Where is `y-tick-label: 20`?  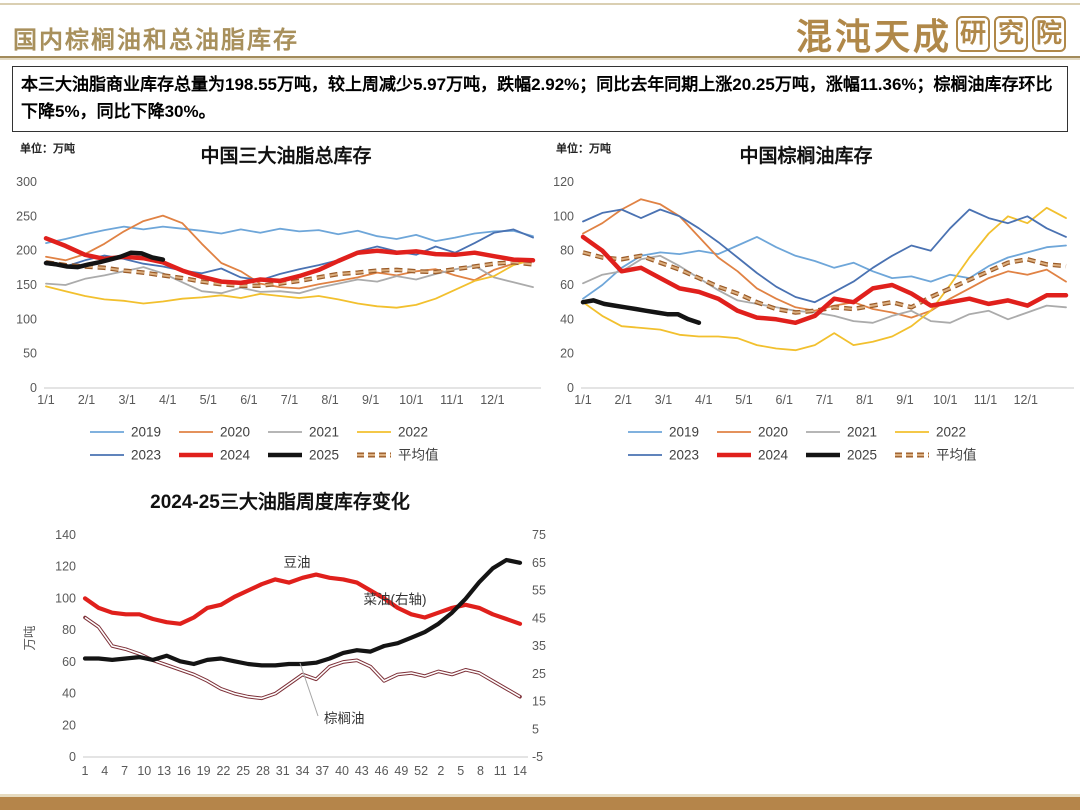
y-tick-label: 20 is located at coordinates (69, 725).